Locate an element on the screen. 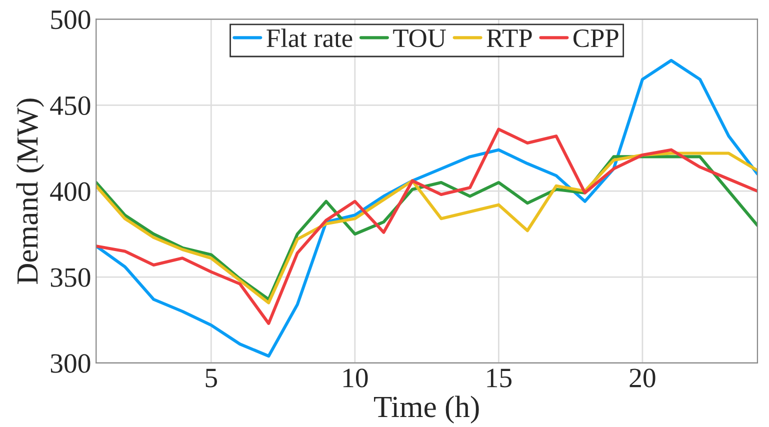  y-tick-label: 450 is located at coordinates (70, 106).